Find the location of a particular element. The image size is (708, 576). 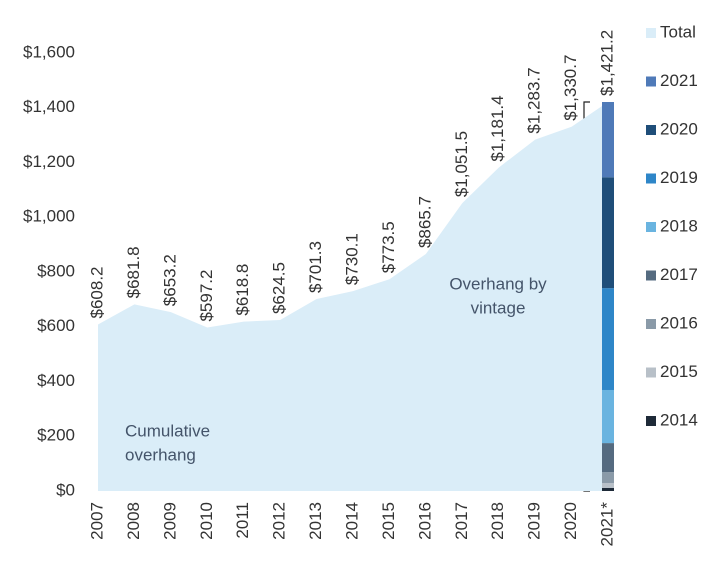

value-label: $1,421.2 is located at coordinates (606, 63).